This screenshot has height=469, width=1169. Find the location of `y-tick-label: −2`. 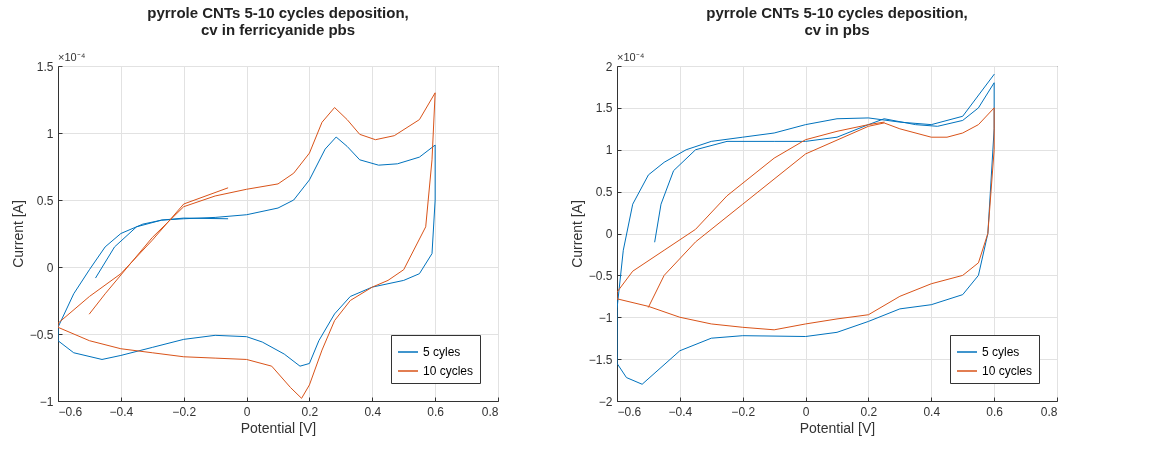

y-tick-label: −2 is located at coordinates (605, 401).